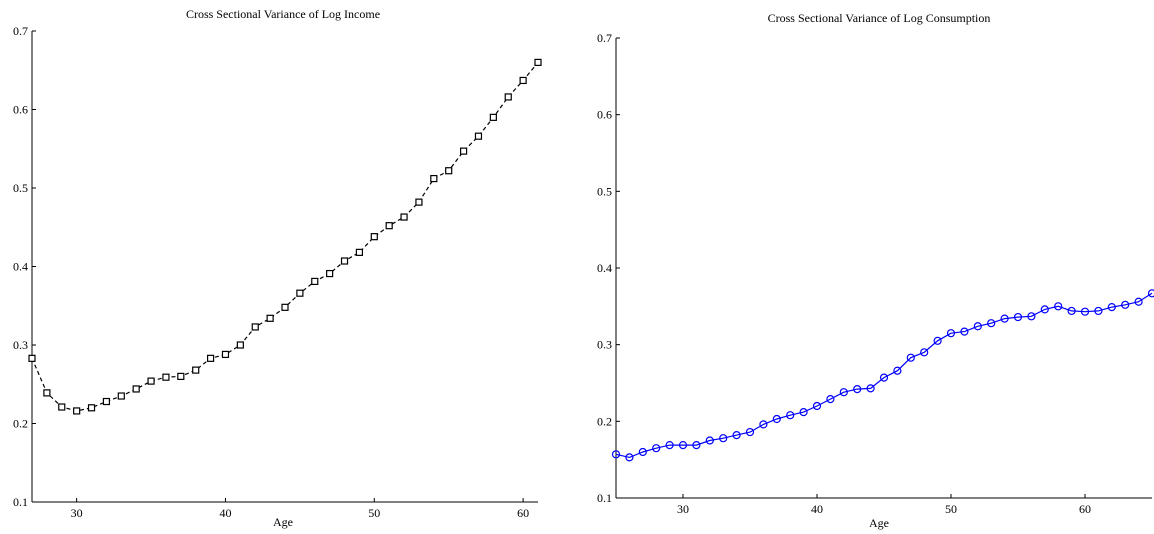 The width and height of the screenshot is (1154, 534). I want to click on chart-title: Cross Sectional Variance of Log Income, so click(283, 14).